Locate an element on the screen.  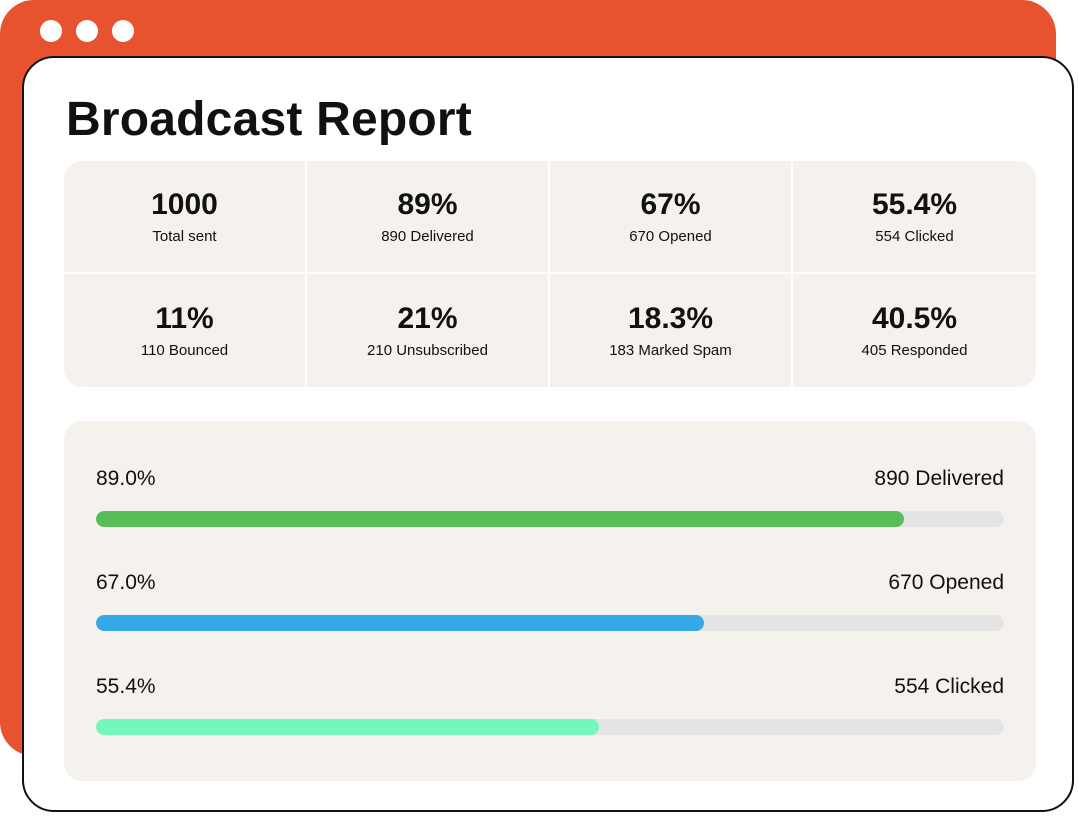
stat-total-sent: 1000 Total sent is located at coordinates (185, 217).